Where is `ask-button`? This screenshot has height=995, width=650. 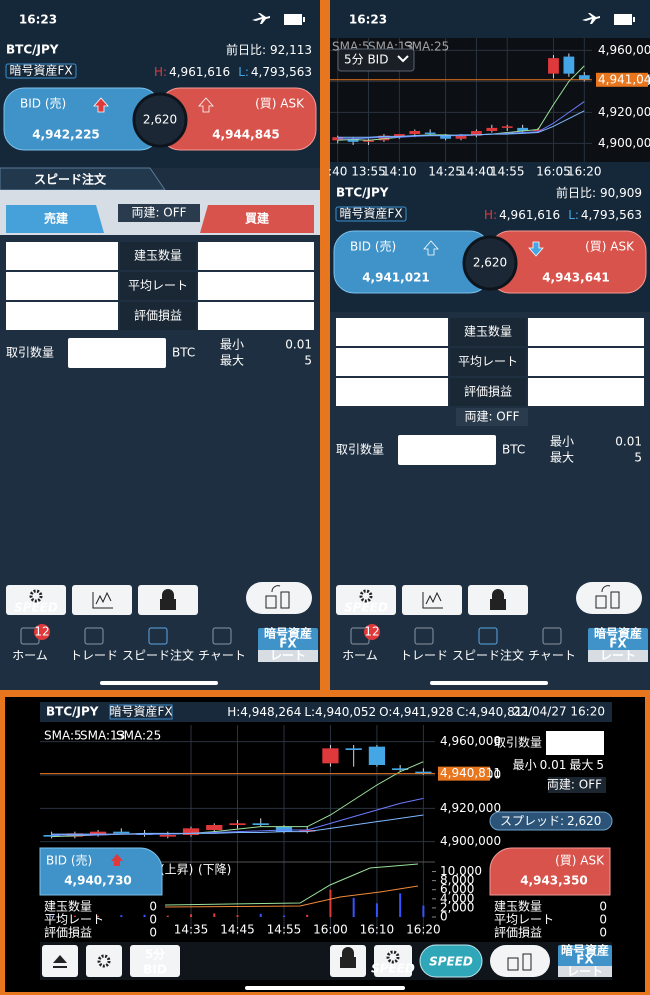 ask-button is located at coordinates (550, 871).